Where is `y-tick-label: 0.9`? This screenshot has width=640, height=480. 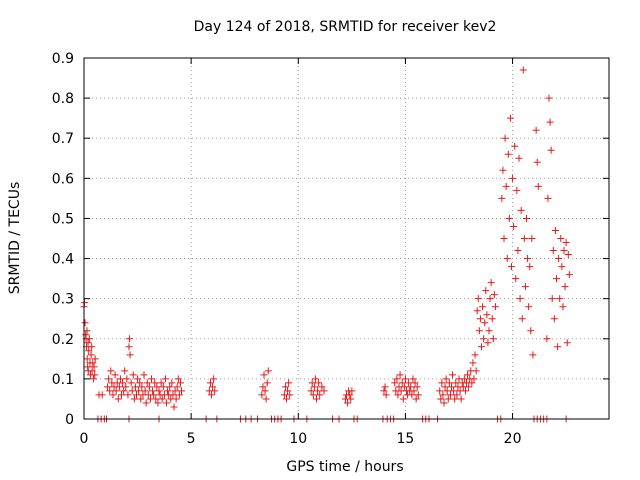 y-tick-label: 0.9 is located at coordinates (63, 59).